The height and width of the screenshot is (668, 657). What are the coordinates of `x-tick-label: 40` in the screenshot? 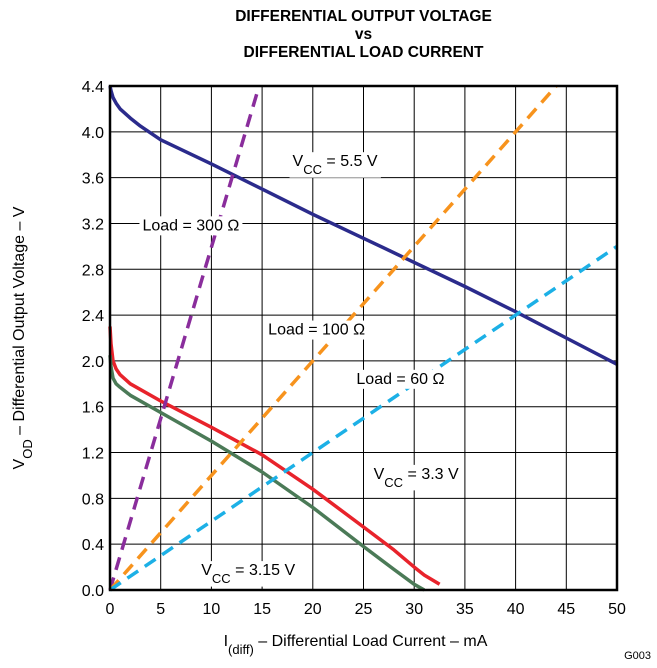 It's located at (516, 609).